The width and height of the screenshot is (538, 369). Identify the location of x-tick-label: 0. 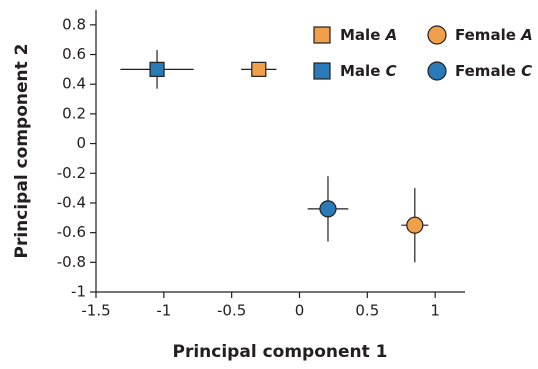
(300, 311).